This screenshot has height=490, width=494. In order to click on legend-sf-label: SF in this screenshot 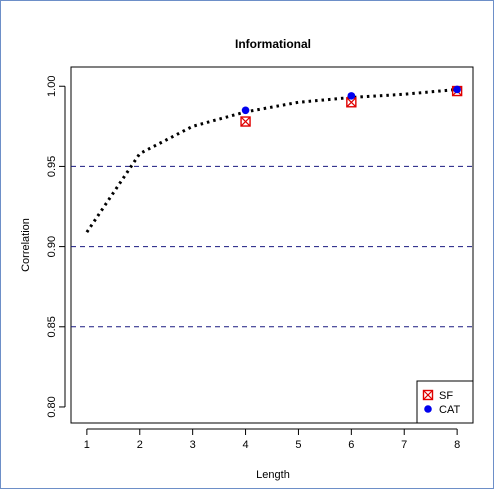, I will do `click(446, 396)`.